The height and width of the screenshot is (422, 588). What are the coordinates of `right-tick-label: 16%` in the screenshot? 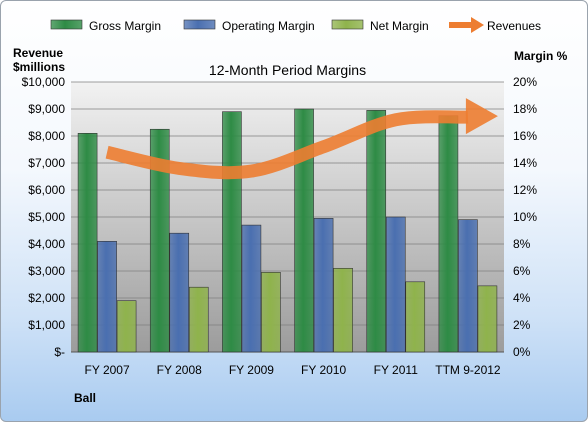 It's located at (525, 136).